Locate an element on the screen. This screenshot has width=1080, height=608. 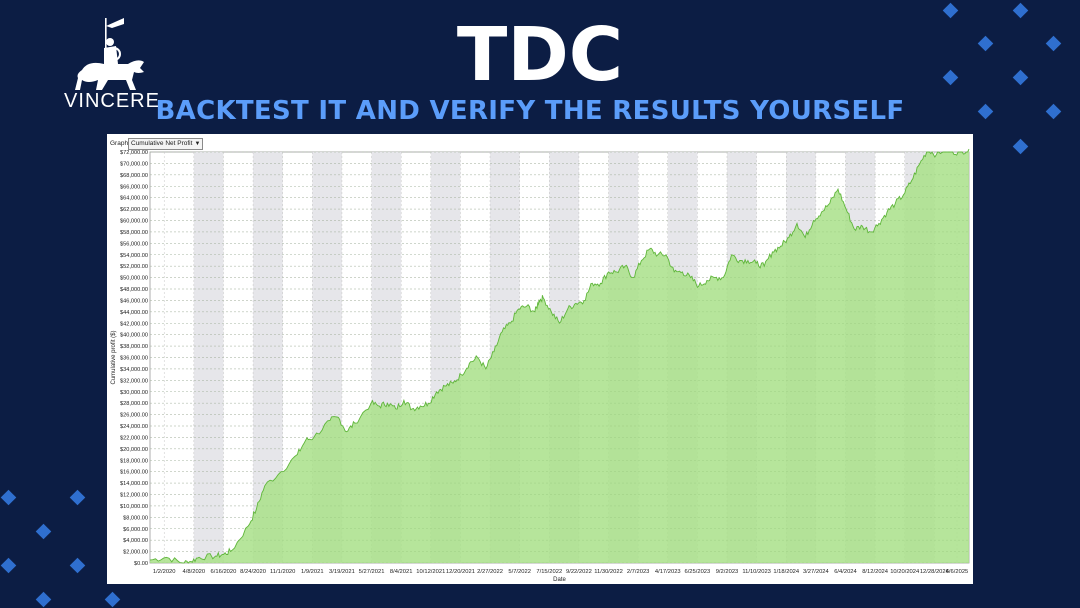
y-tick-label: $46,000.00 is located at coordinates (134, 301).